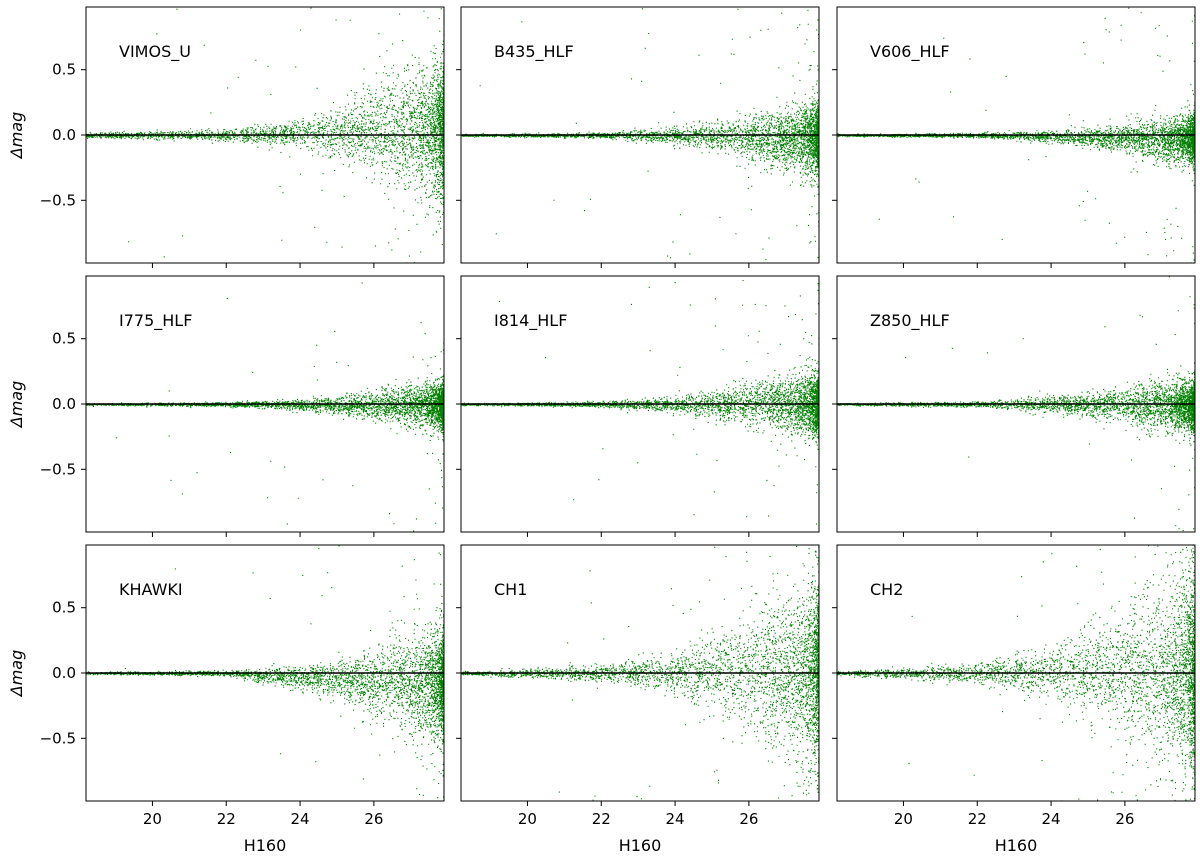  I want to click on panel-band-label: CH2, so click(886, 589).